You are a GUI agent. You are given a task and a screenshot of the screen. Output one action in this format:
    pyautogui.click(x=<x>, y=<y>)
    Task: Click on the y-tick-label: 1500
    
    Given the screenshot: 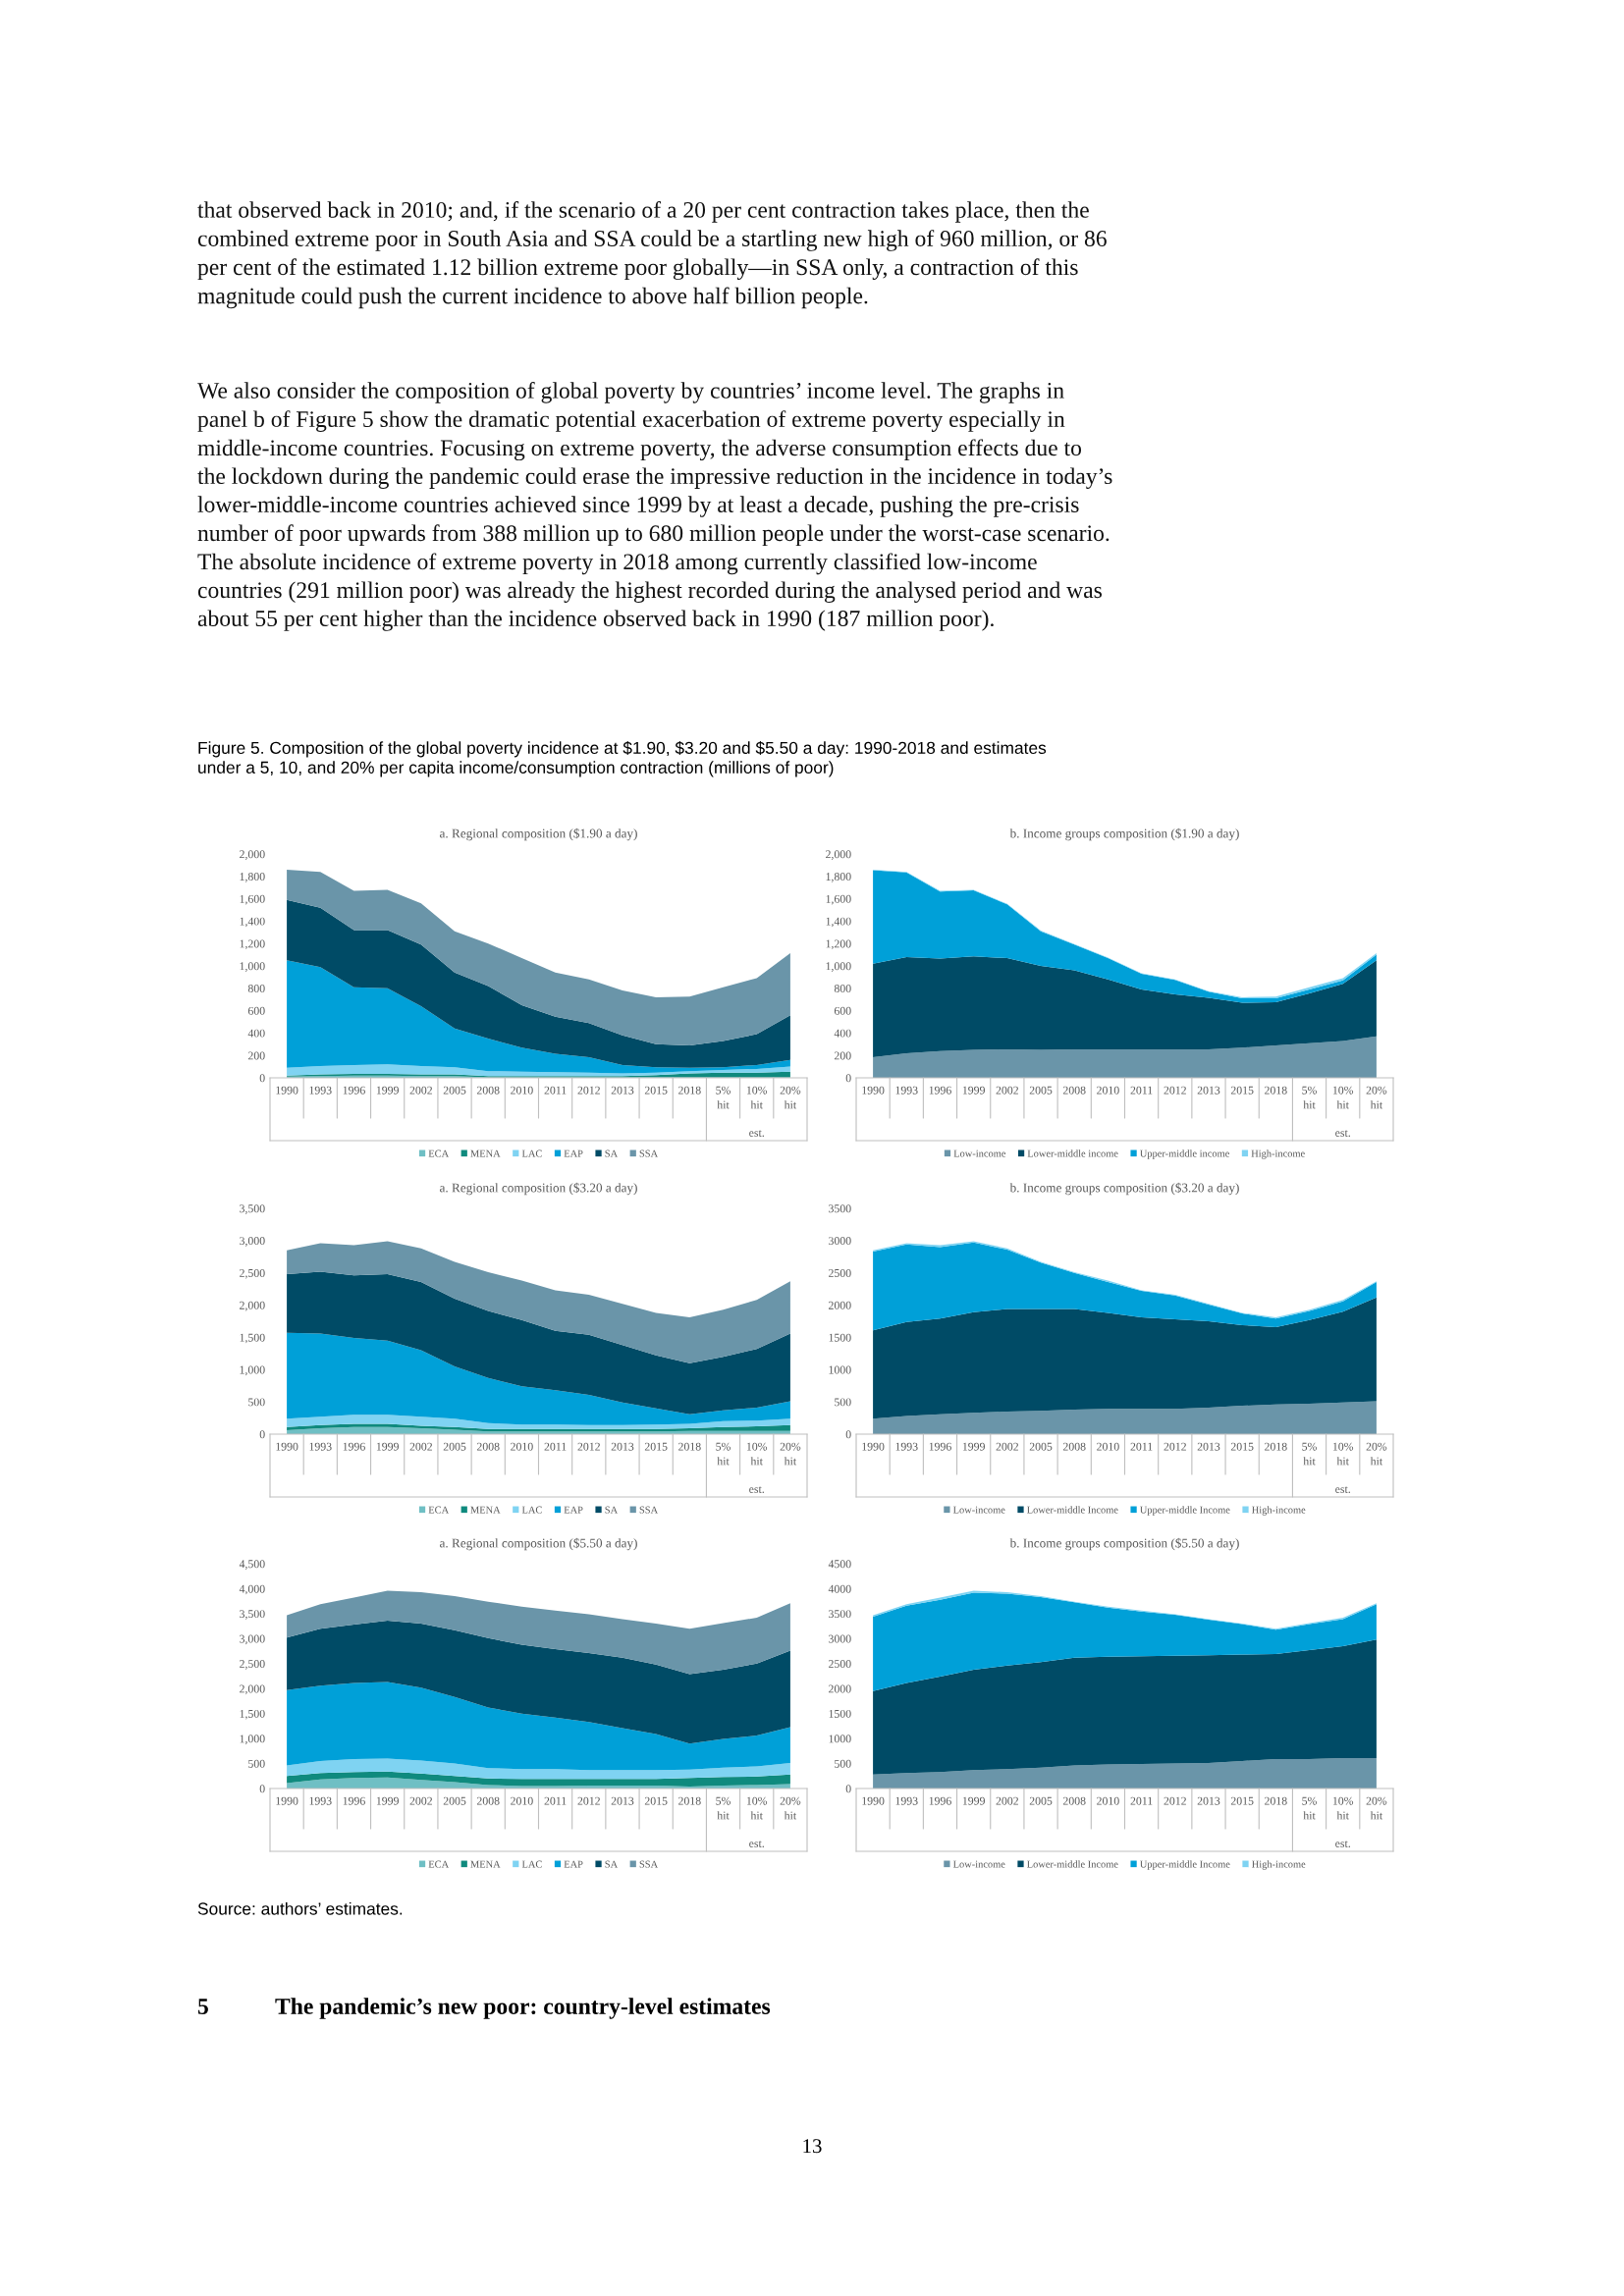 What is the action you would take?
    pyautogui.click(x=840, y=1713)
    